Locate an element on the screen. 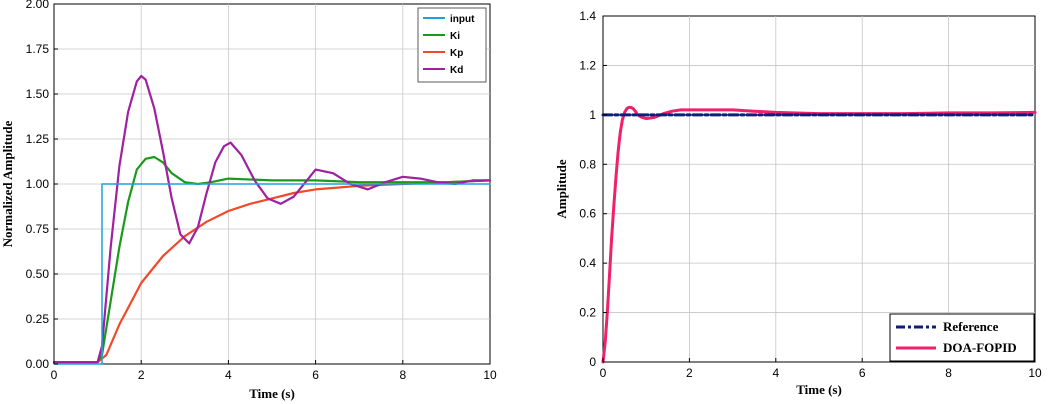  y-ticks-left: 0.00 0.25 0.50 0.75 1.00 1.25 1.50 1.75 2.00 is located at coordinates (42, 185).